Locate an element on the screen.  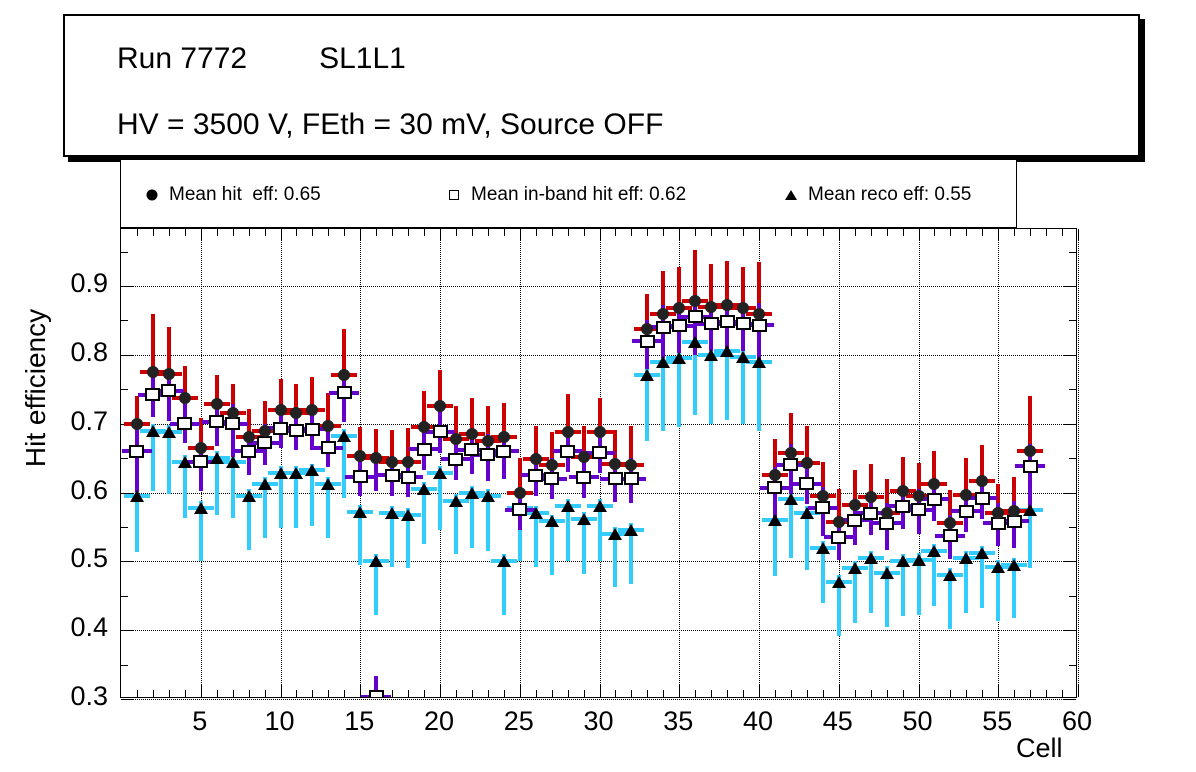
x-axis-tick-label: 35 is located at coordinates (678, 721).